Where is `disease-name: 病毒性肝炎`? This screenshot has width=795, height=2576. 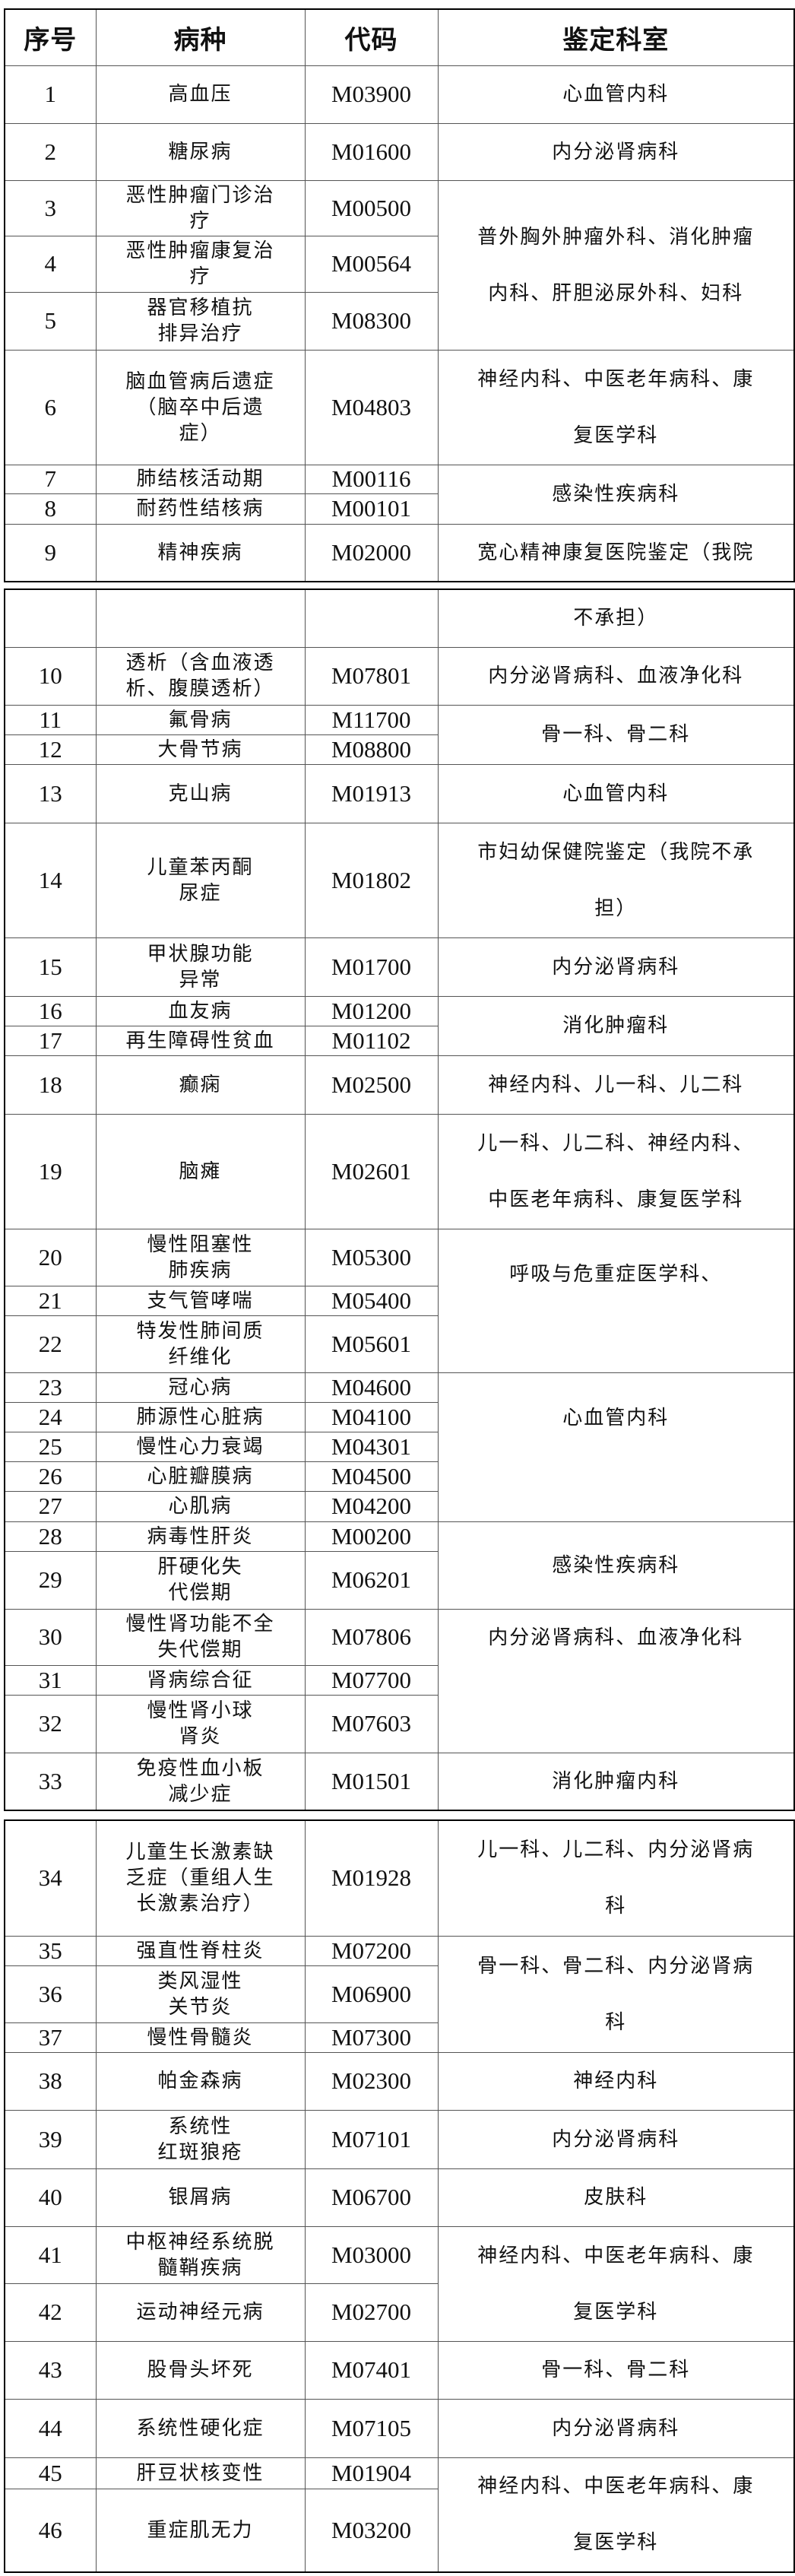
disease-name: 病毒性肝炎 is located at coordinates (200, 1536).